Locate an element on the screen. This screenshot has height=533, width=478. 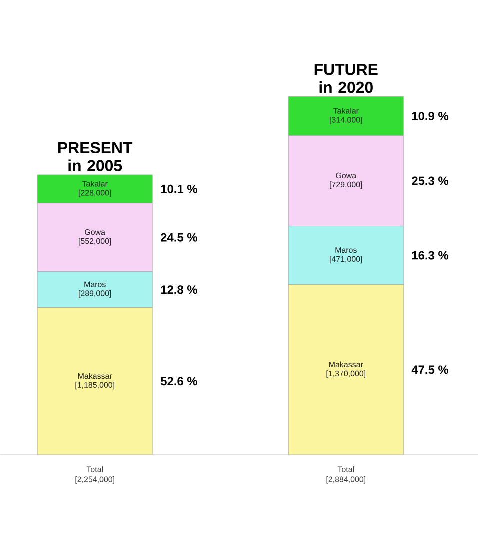
annotation: 24.5 % is located at coordinates (179, 237).